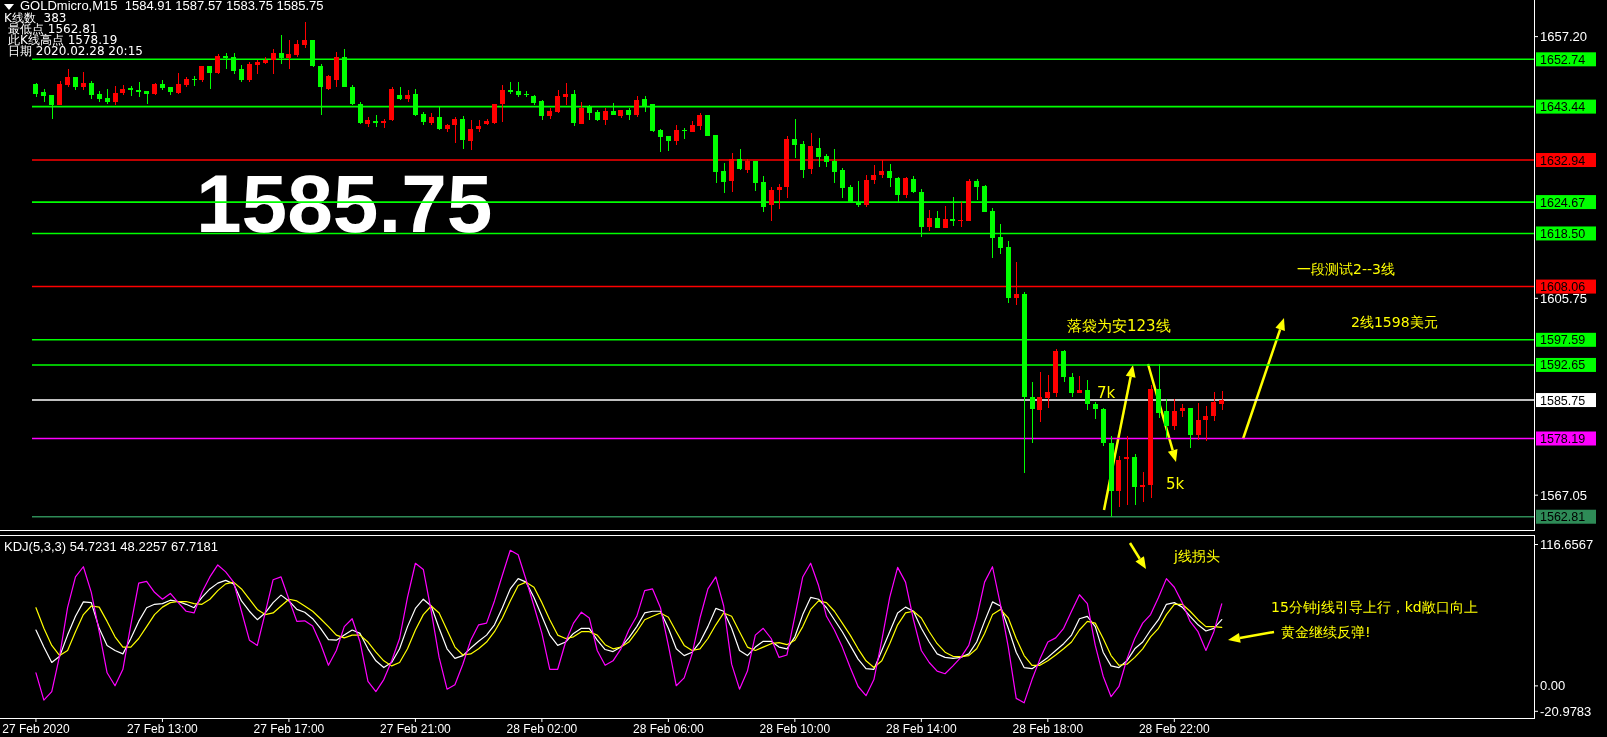 The width and height of the screenshot is (1607, 737). What do you see at coordinates (1563, 400) in the screenshot?
I see `ref-line-label: 1585.75` at bounding box center [1563, 400].